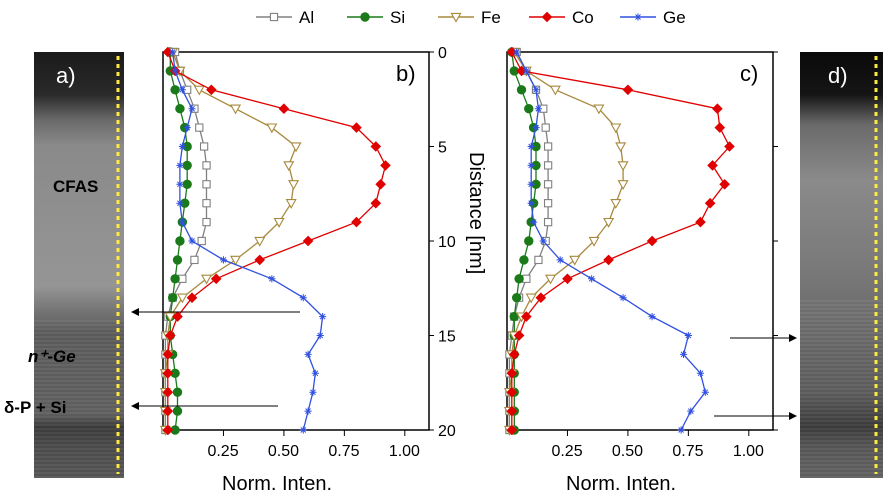  I want to click on x-tick-label: 1.00, so click(404, 451).